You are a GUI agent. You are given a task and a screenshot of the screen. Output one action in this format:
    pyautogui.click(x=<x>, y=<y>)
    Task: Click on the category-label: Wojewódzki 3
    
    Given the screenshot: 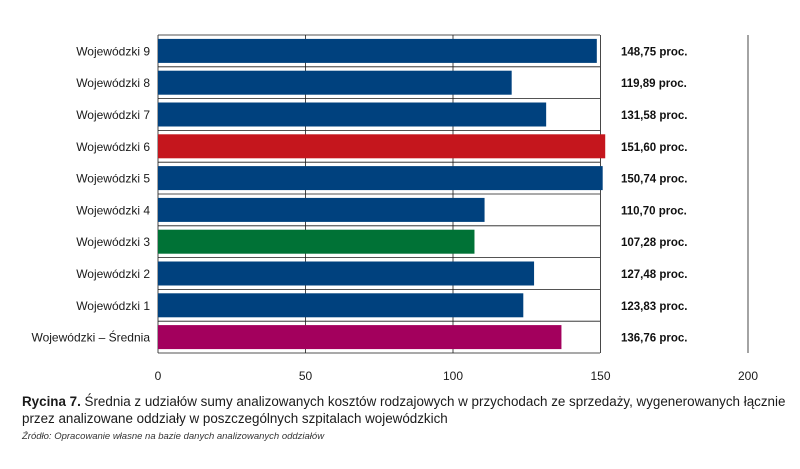 What is the action you would take?
    pyautogui.click(x=113, y=242)
    